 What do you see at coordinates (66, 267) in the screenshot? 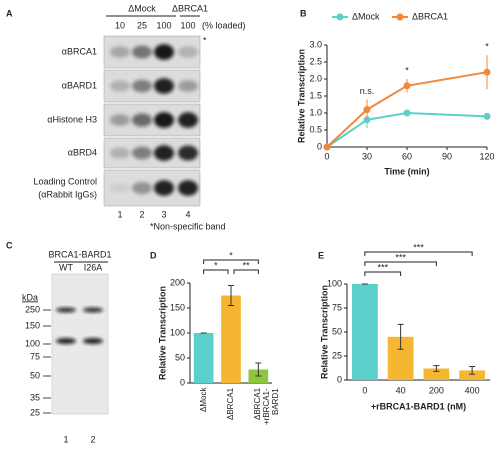
I see `lane-top: WT` at bounding box center [66, 267].